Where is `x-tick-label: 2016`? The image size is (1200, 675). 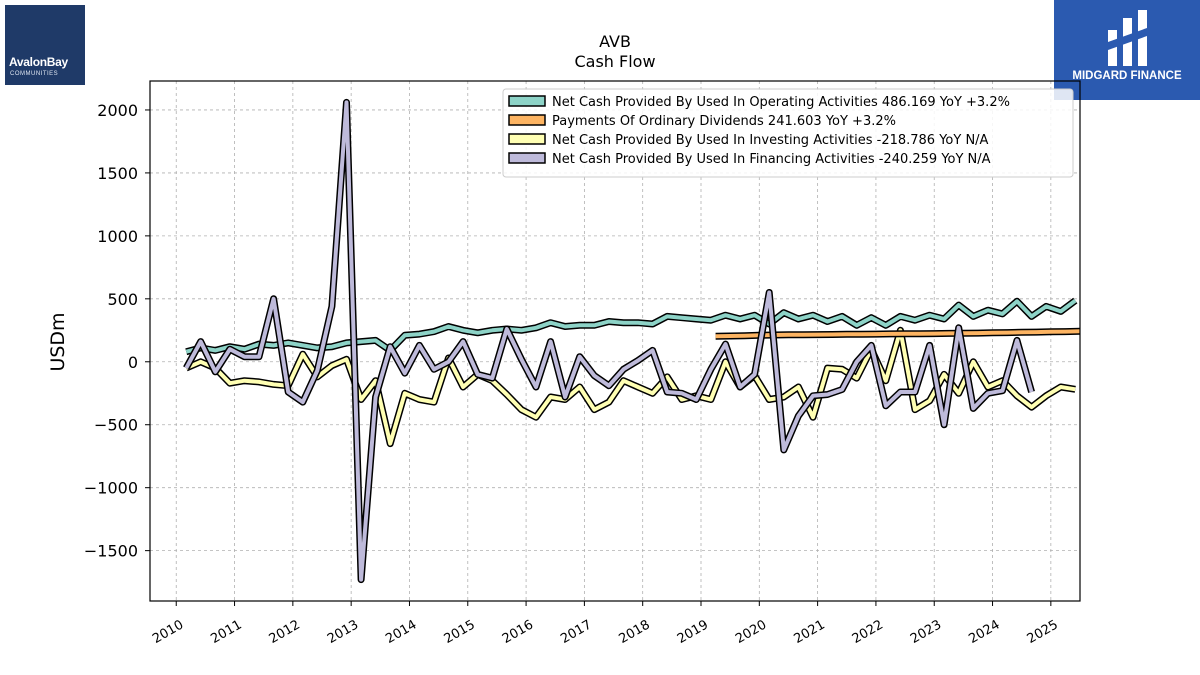 x-tick-label: 2016 is located at coordinates (518, 632).